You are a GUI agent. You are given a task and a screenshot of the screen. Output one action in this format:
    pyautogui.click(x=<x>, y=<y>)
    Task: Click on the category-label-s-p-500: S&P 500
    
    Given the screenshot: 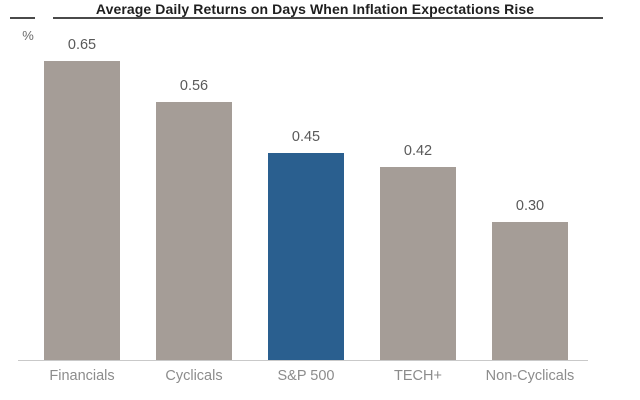 What is the action you would take?
    pyautogui.click(x=306, y=376)
    